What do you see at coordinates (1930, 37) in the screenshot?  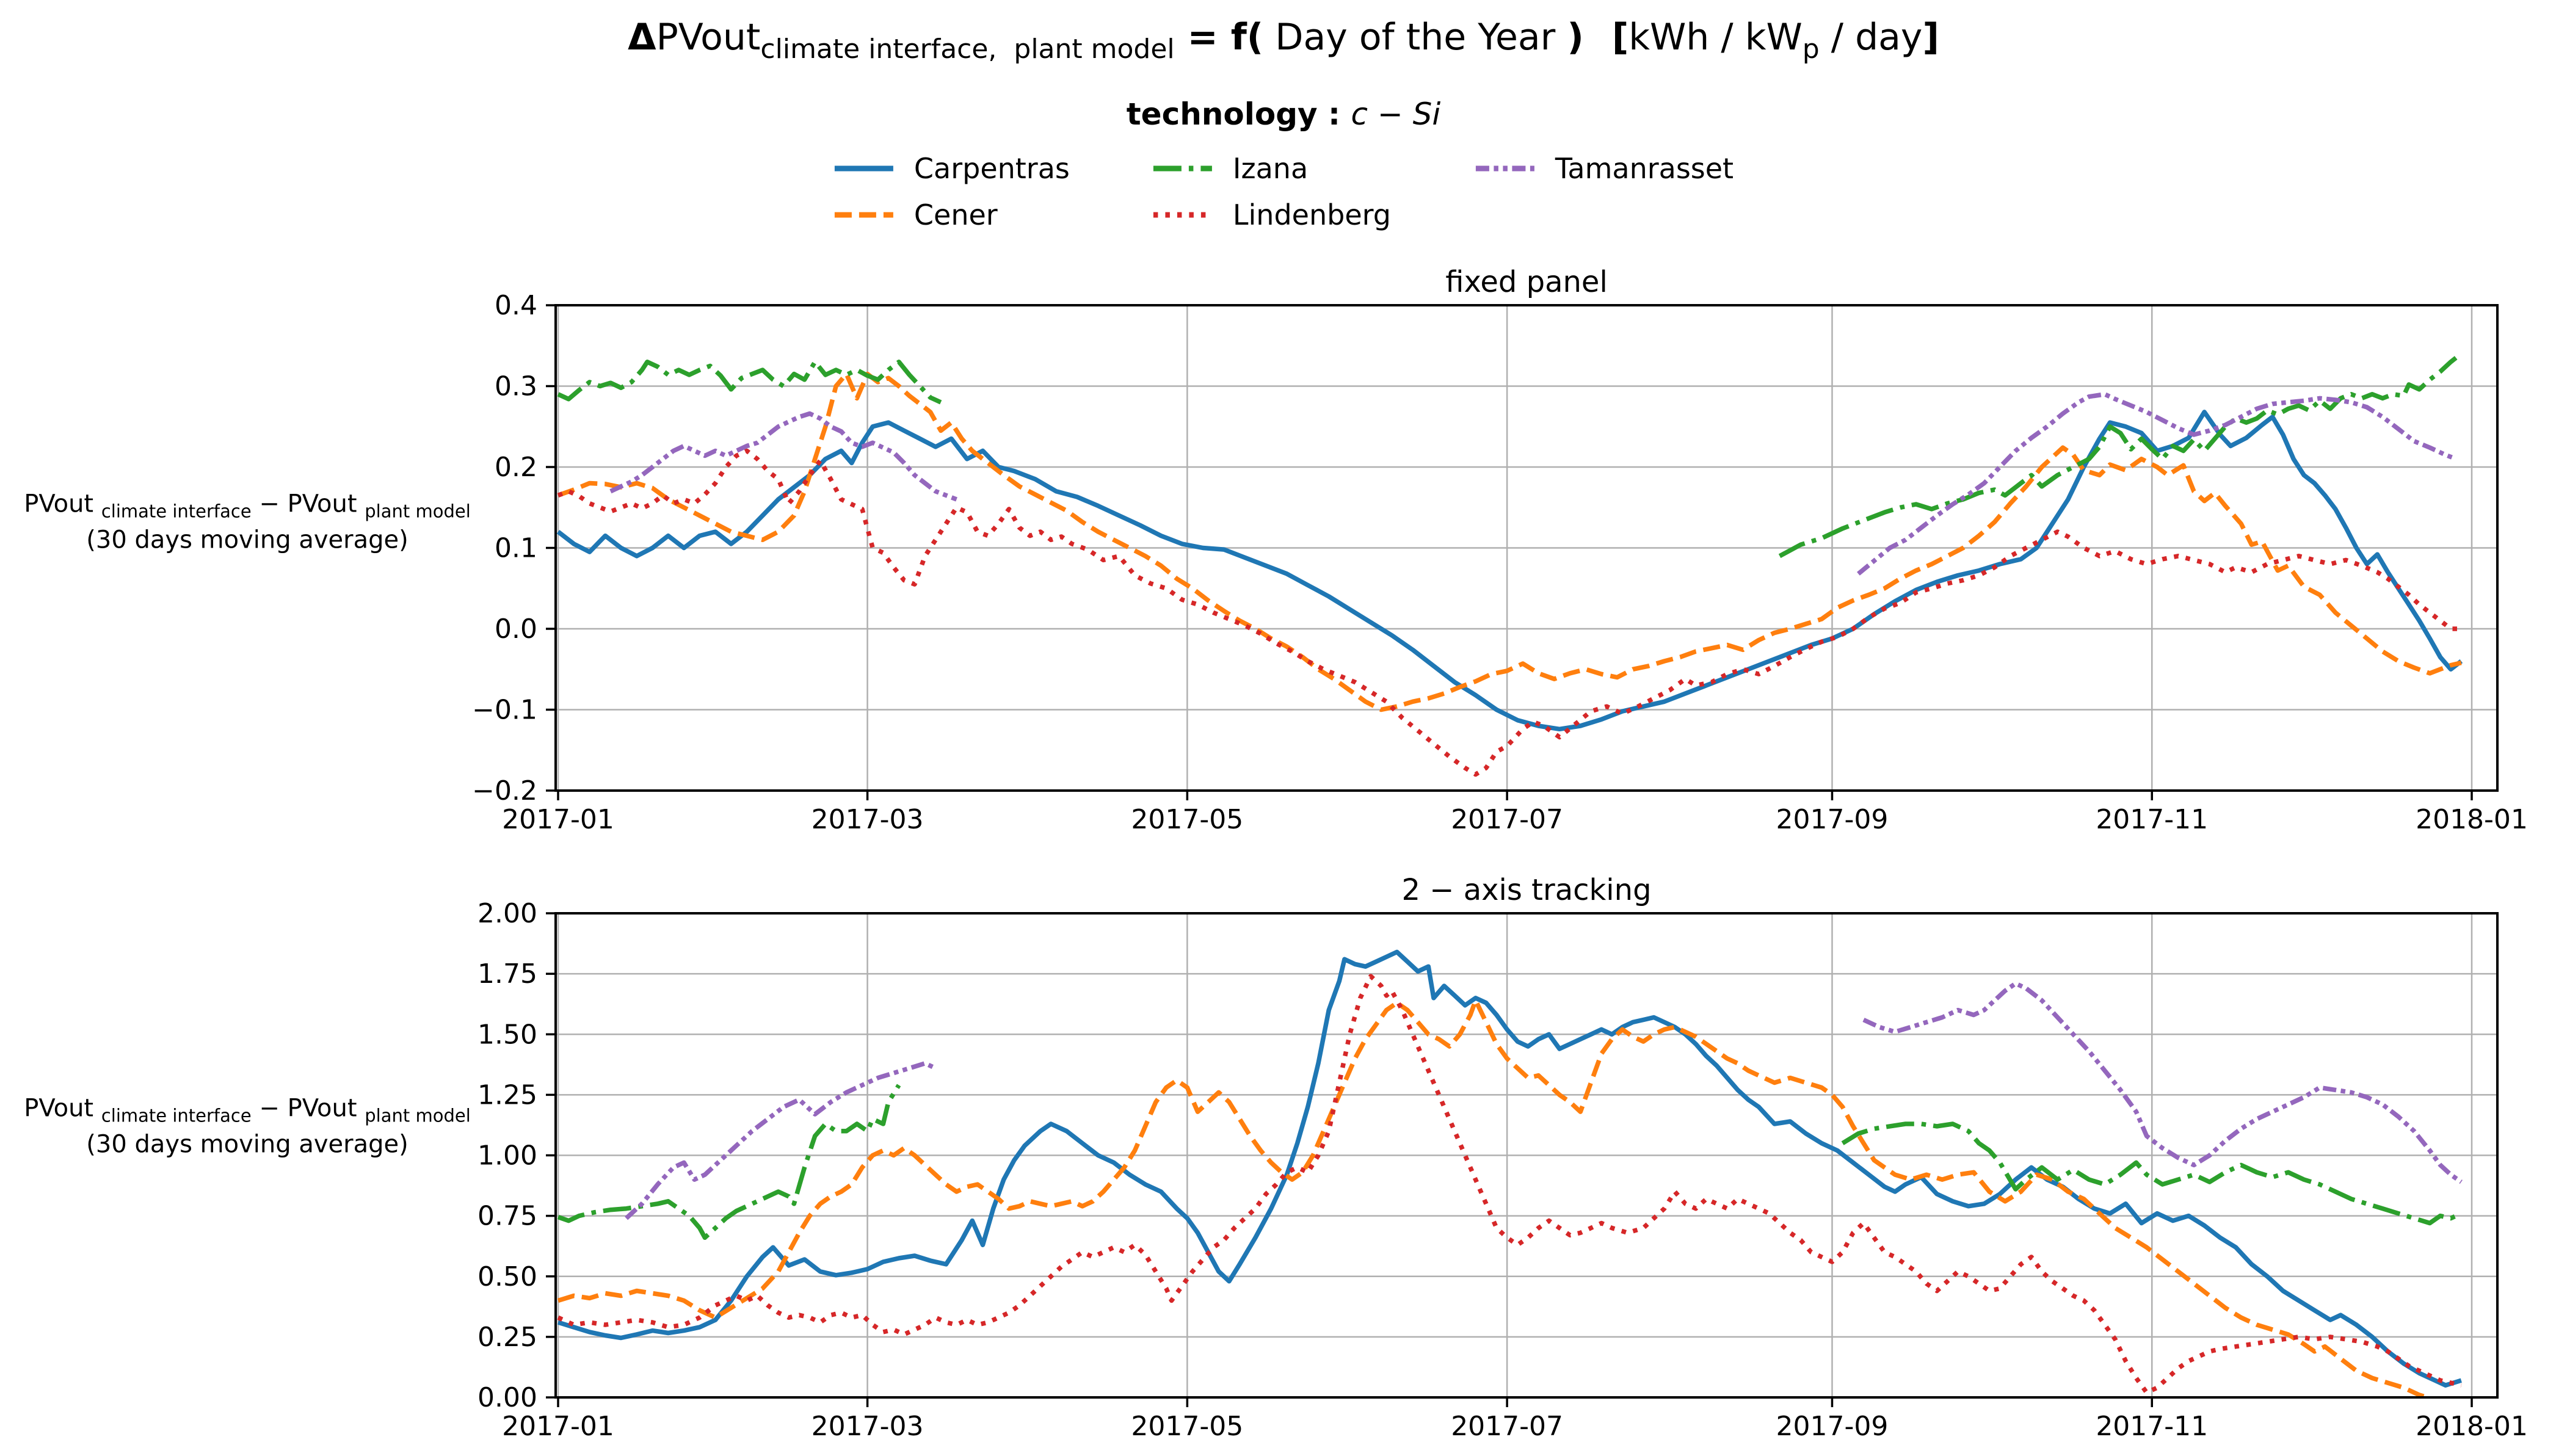 I see `title-bracket-close: ]` at bounding box center [1930, 37].